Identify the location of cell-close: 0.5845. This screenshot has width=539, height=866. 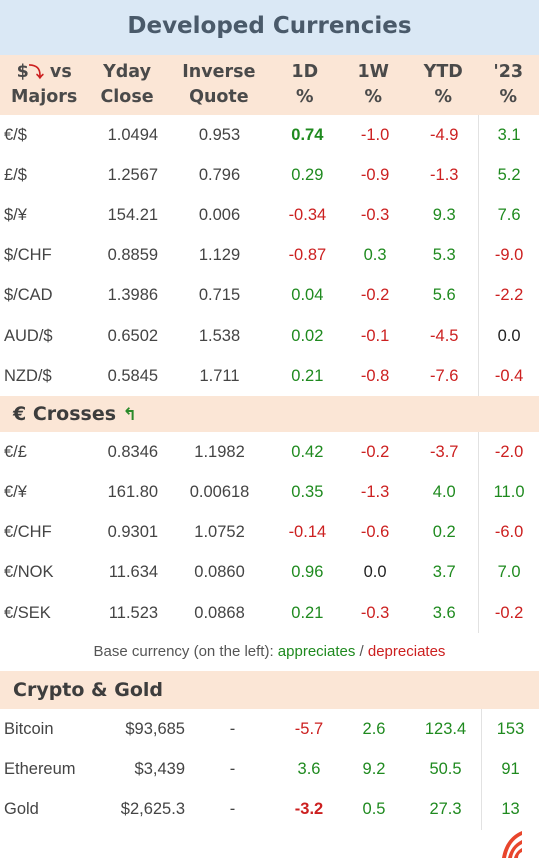
(133, 375).